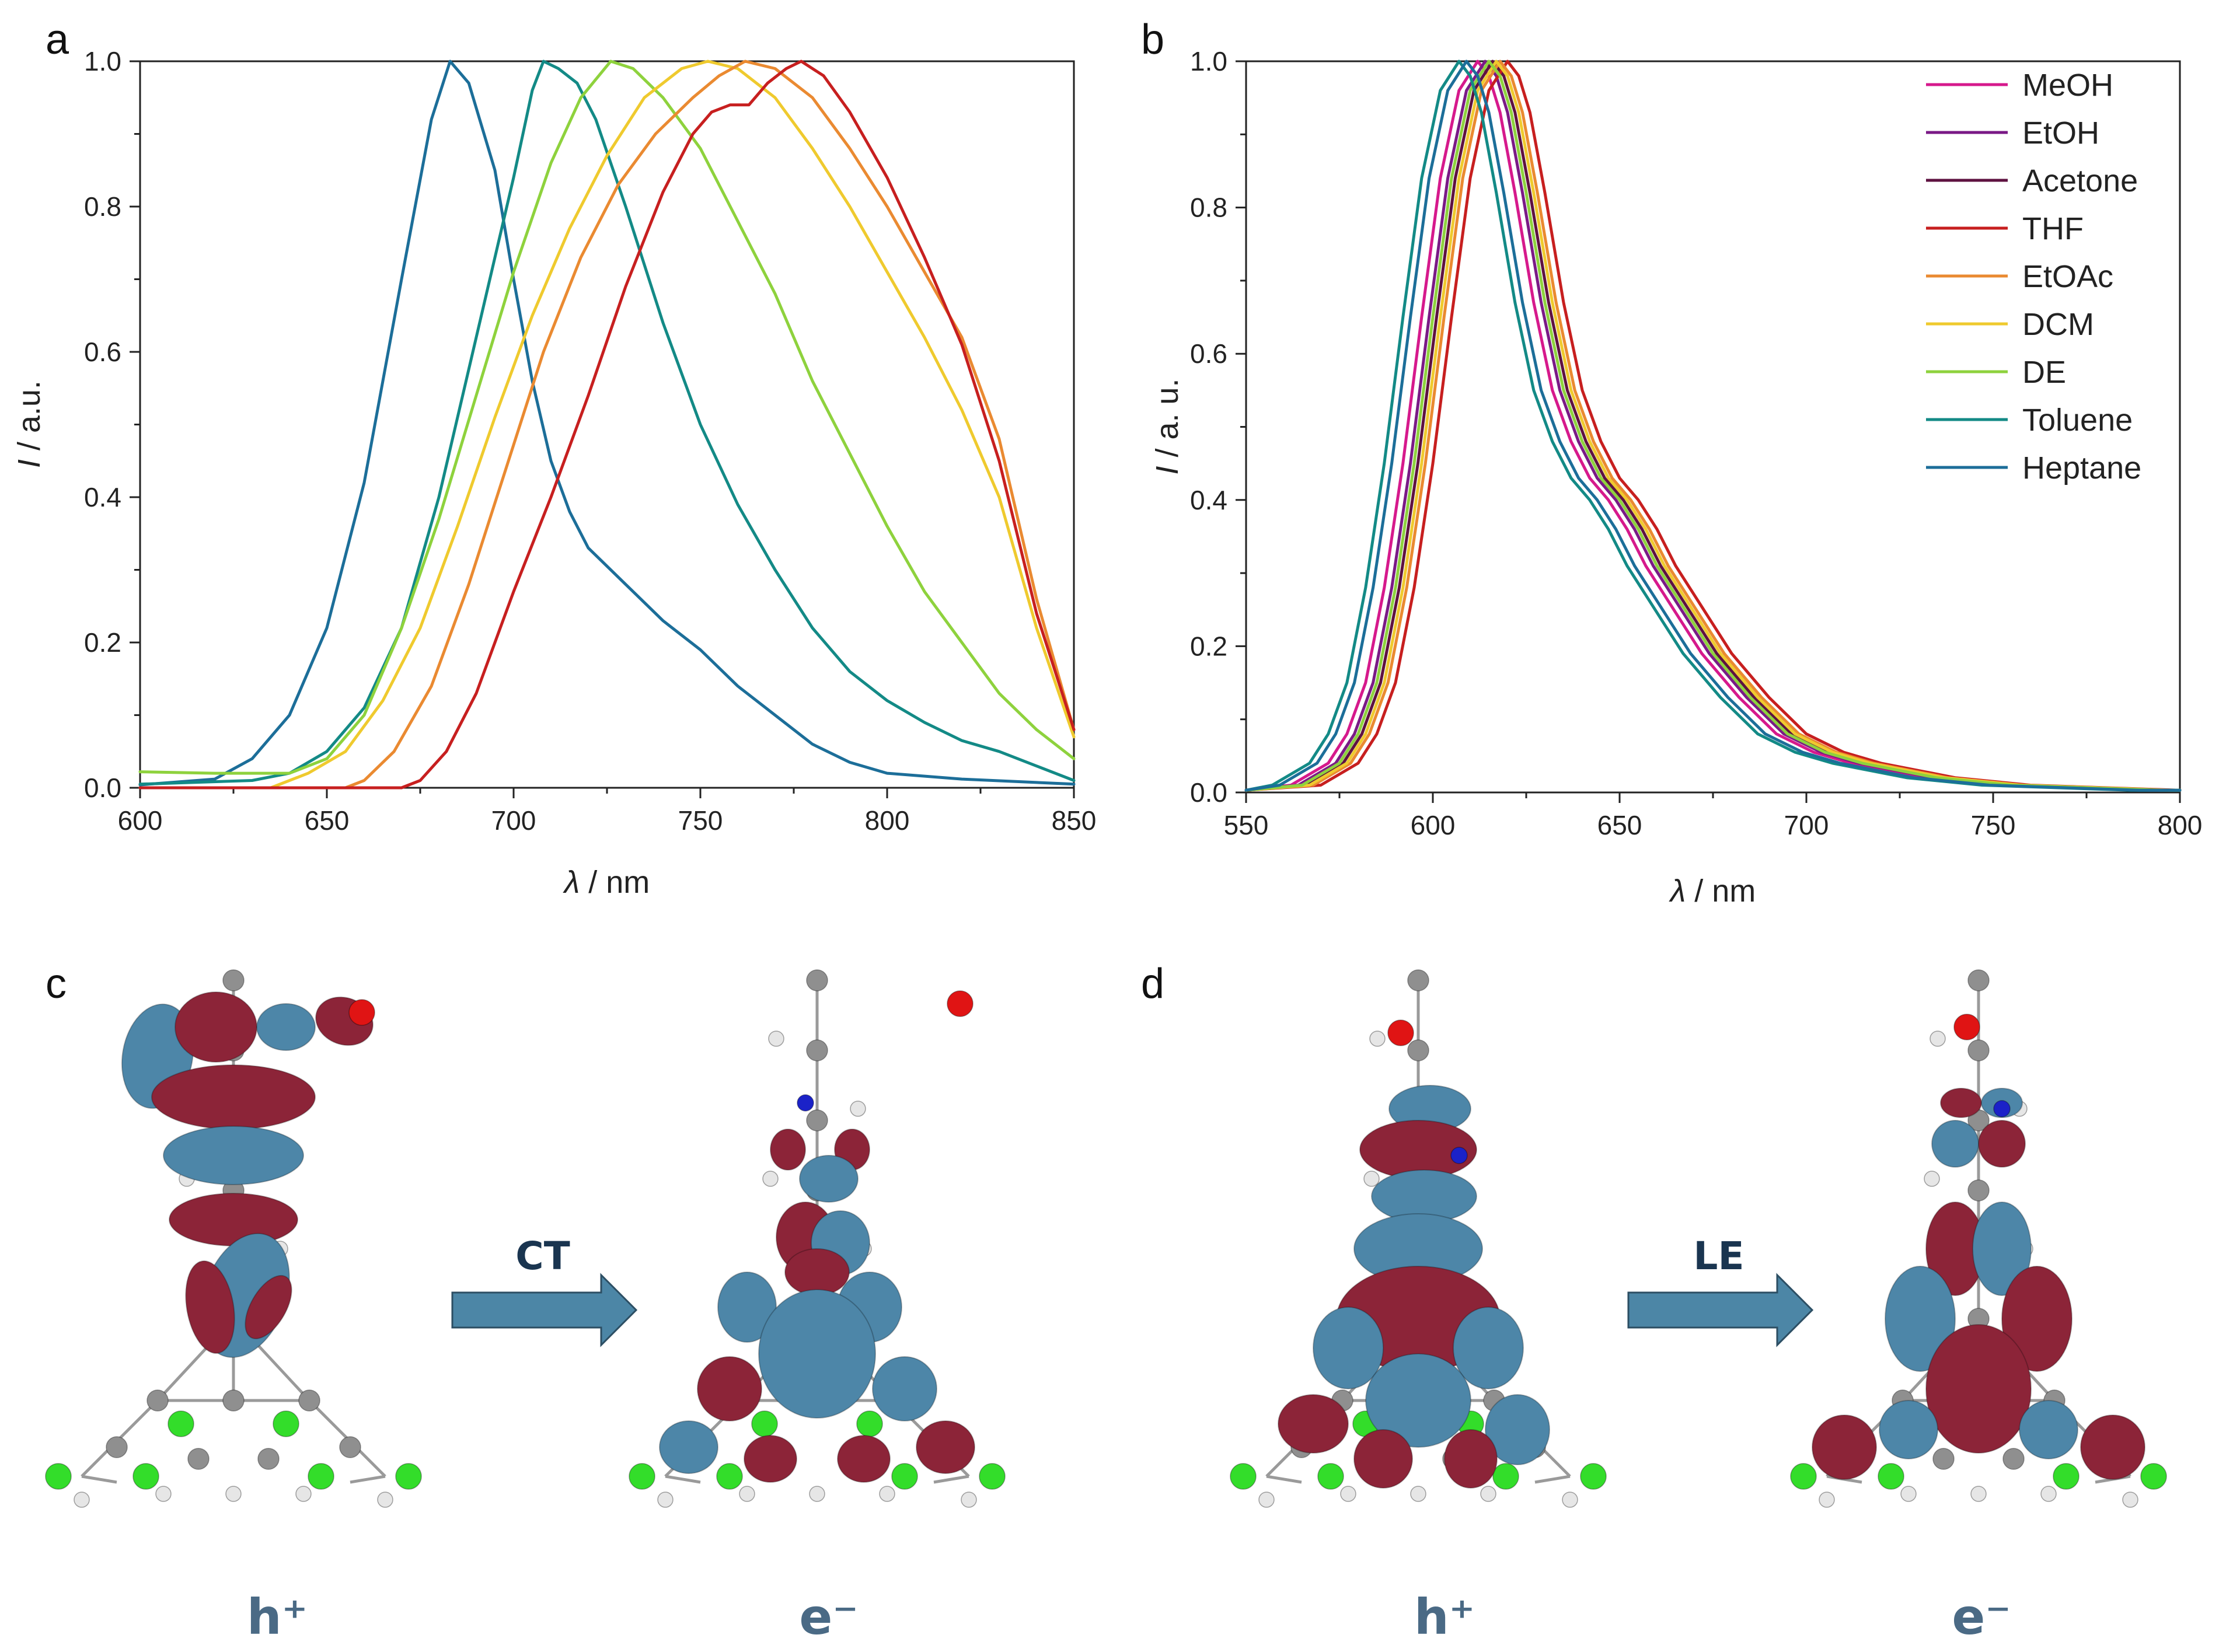 The image size is (2219, 1652). What do you see at coordinates (828, 1617) in the screenshot?
I see `c-electron-label: e⁻` at bounding box center [828, 1617].